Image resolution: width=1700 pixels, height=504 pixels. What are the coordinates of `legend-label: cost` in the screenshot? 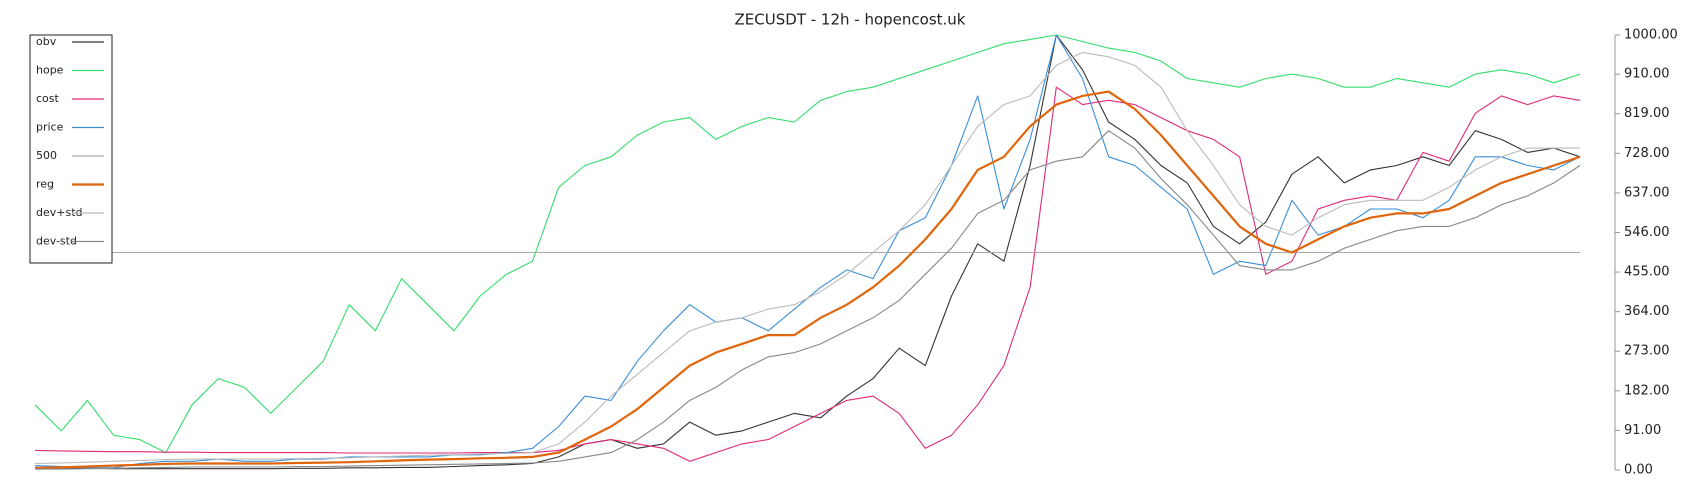 It's located at (48, 98).